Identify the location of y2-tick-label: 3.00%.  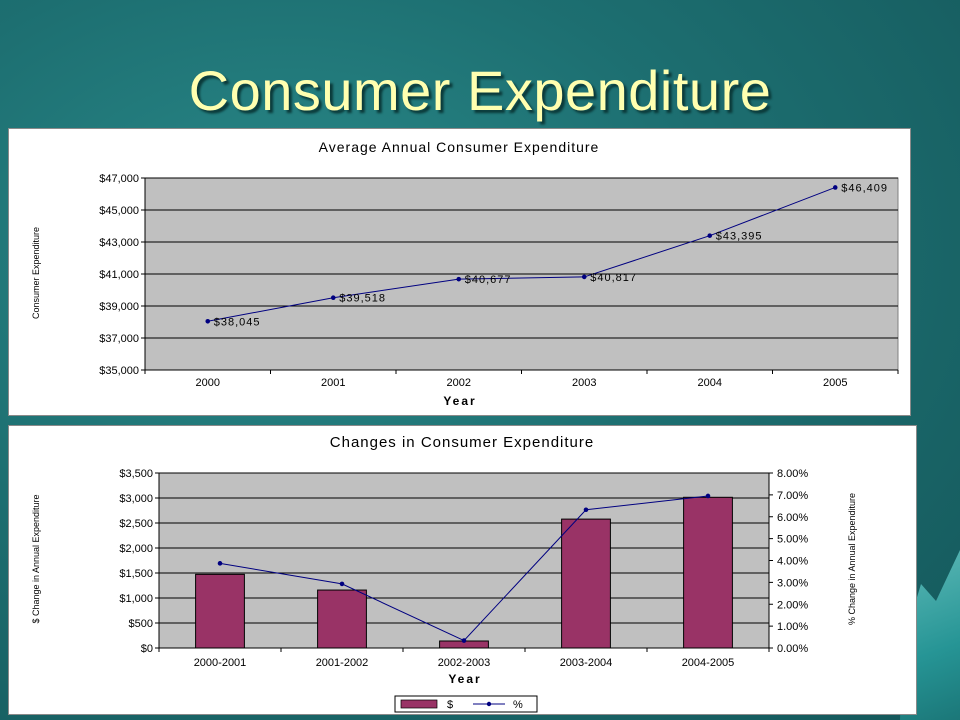
(792, 583).